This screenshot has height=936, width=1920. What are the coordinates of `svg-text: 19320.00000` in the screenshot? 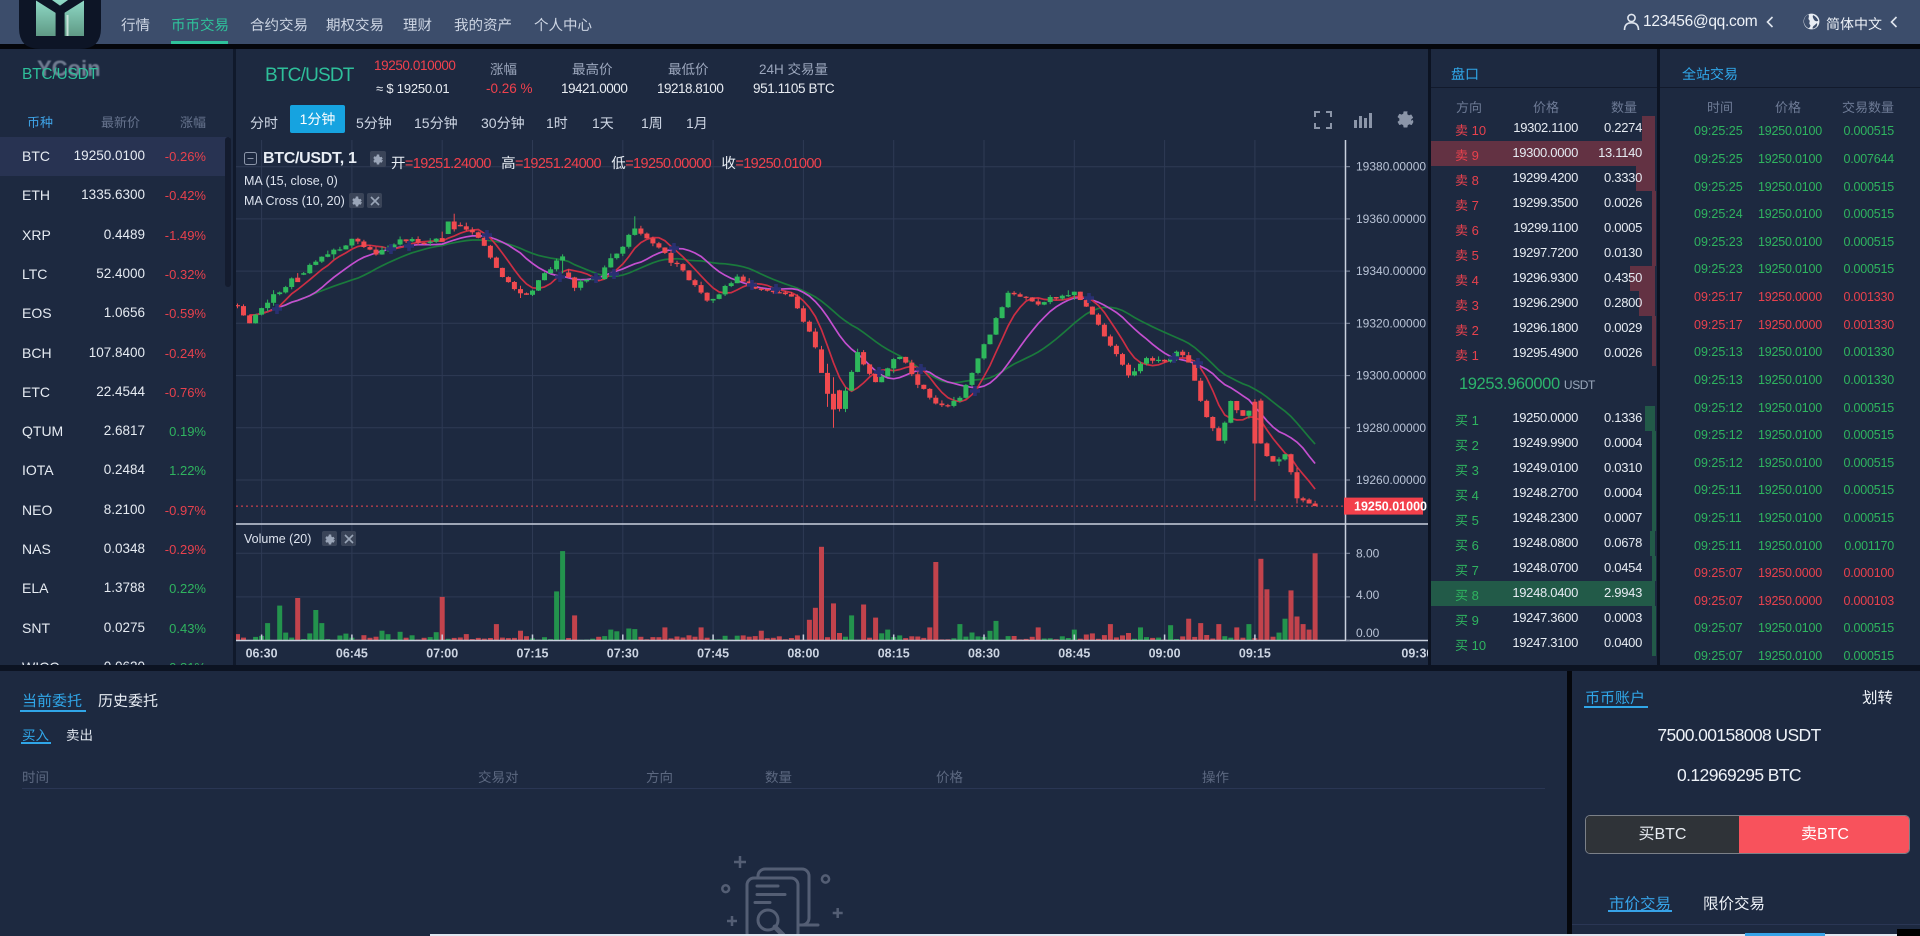 It's located at (1391, 323).